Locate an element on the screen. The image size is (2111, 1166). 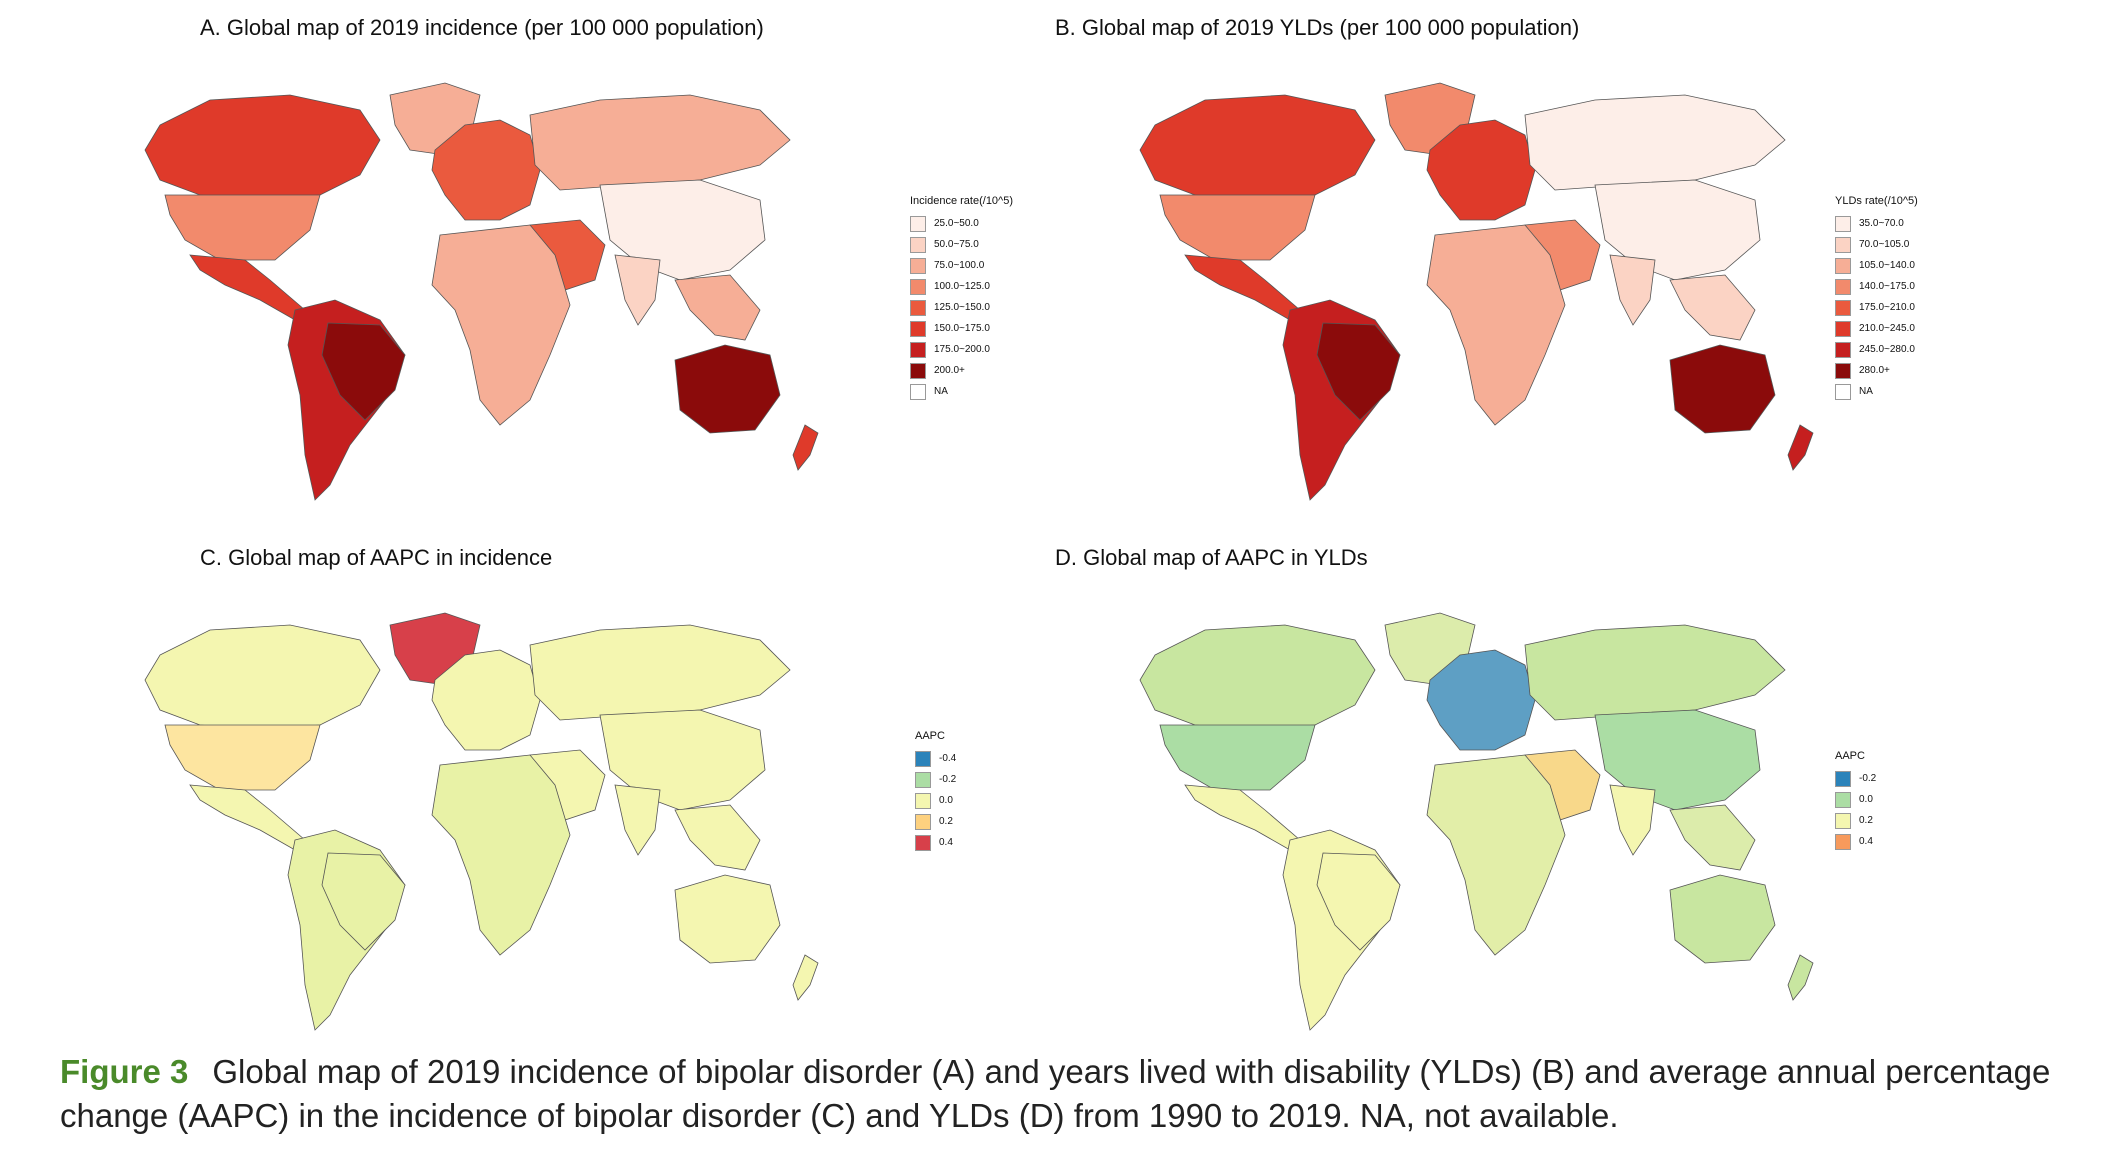
legend-d-title: AAPC is located at coordinates (1850, 756).